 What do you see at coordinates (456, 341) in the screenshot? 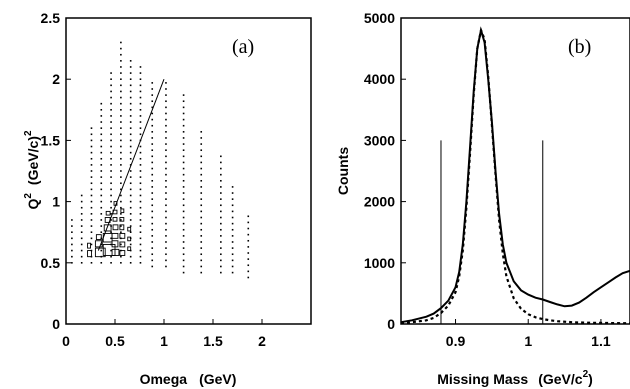
I see `panel-b-x-tick-label: 0.9` at bounding box center [456, 341].